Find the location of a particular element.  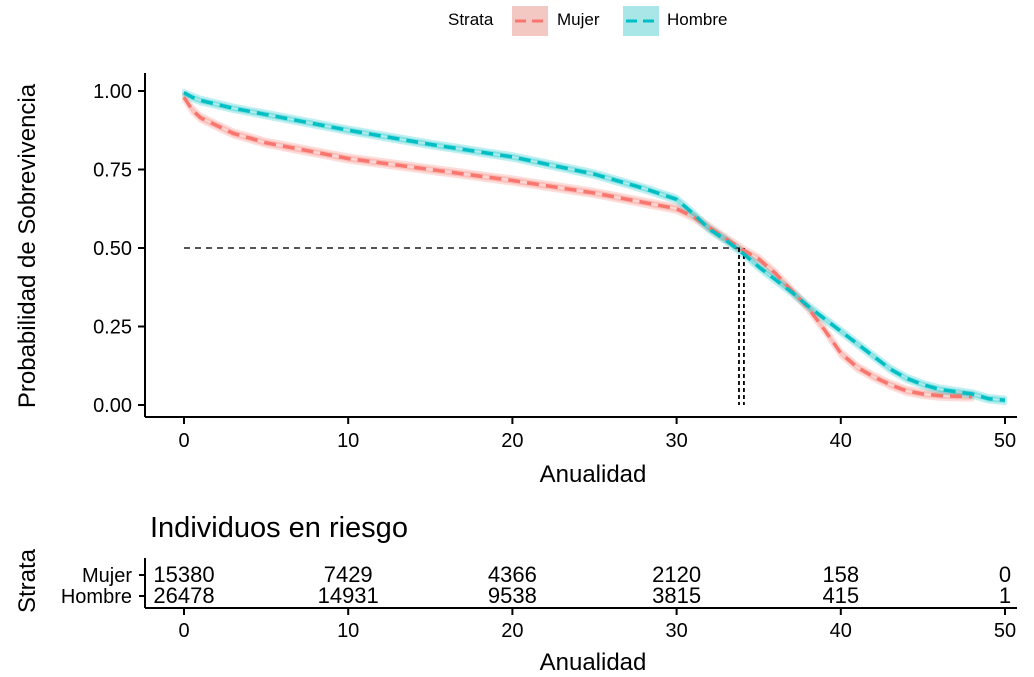

x-axis-title: Anualidad is located at coordinates (593, 474).